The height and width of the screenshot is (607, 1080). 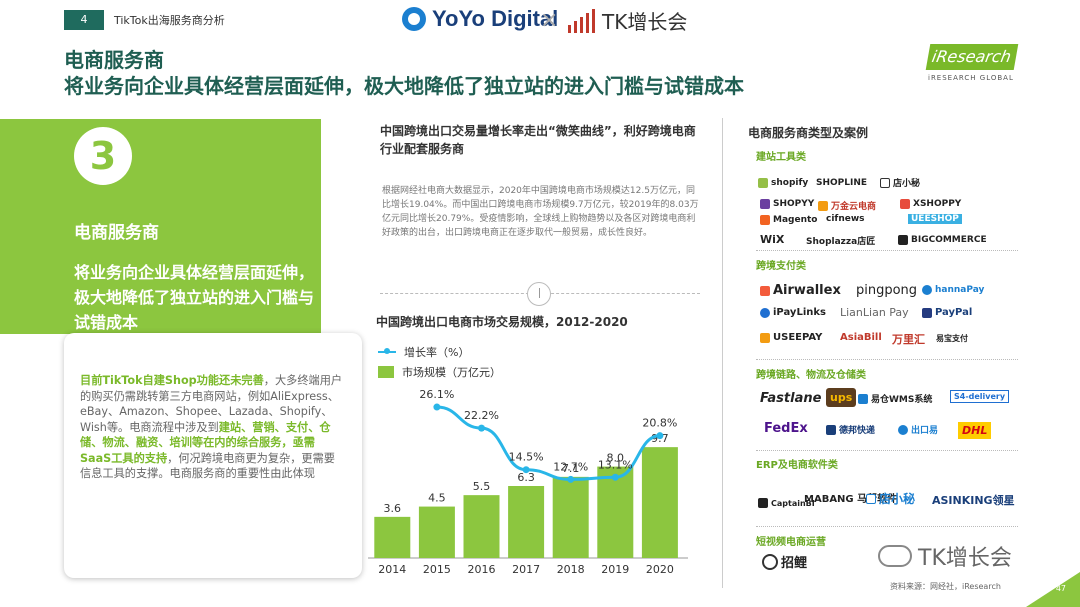 What do you see at coordinates (439, 362) in the screenshot?
I see `chart-legend: 增长率（%） 市场规模（万亿元）` at bounding box center [439, 362].